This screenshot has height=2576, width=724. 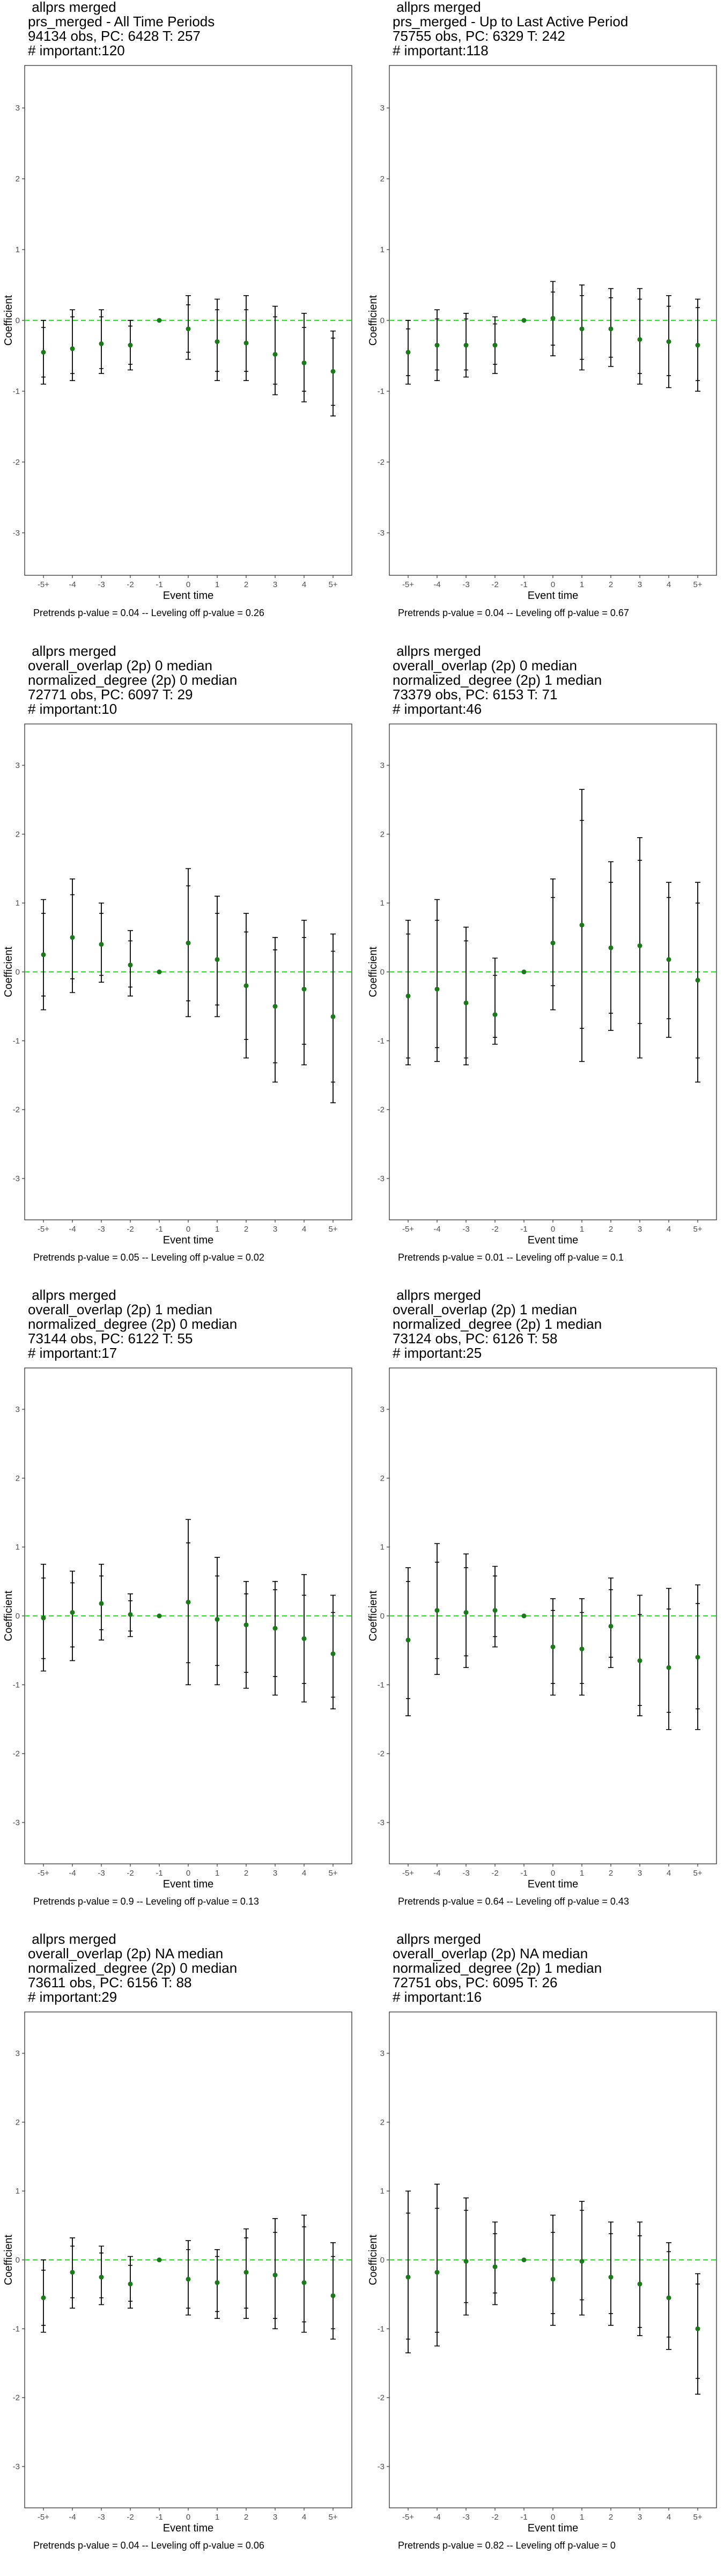 What do you see at coordinates (304, 584) in the screenshot?
I see `x-tick-label: 4` at bounding box center [304, 584].